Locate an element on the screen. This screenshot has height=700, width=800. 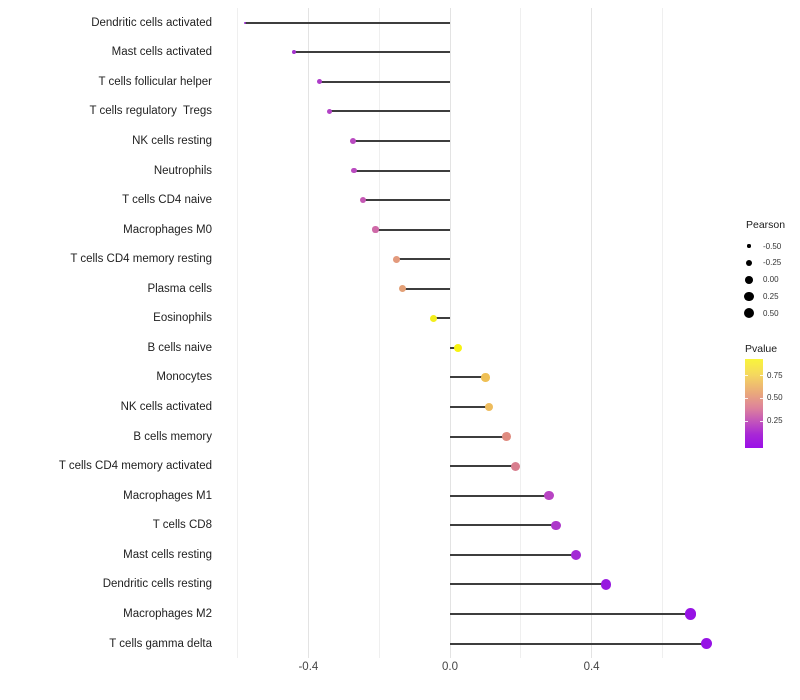
x-axis-tick-label: 0.4 is located at coordinates (591, 667).